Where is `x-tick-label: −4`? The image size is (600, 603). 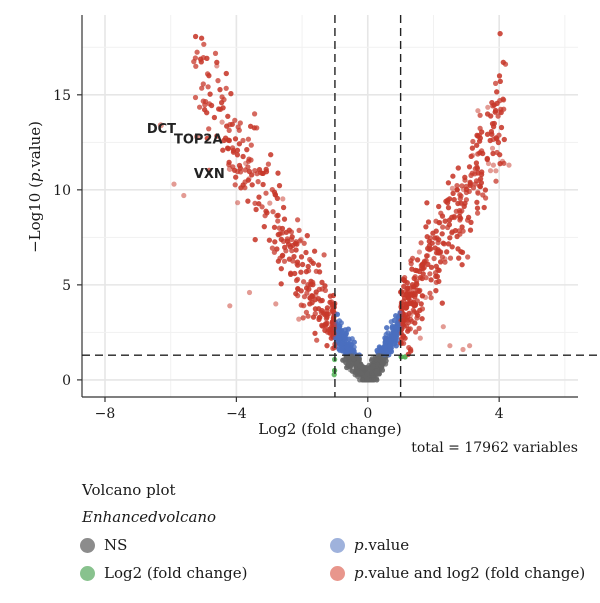
x-tick-label: −4 is located at coordinates (236, 414).